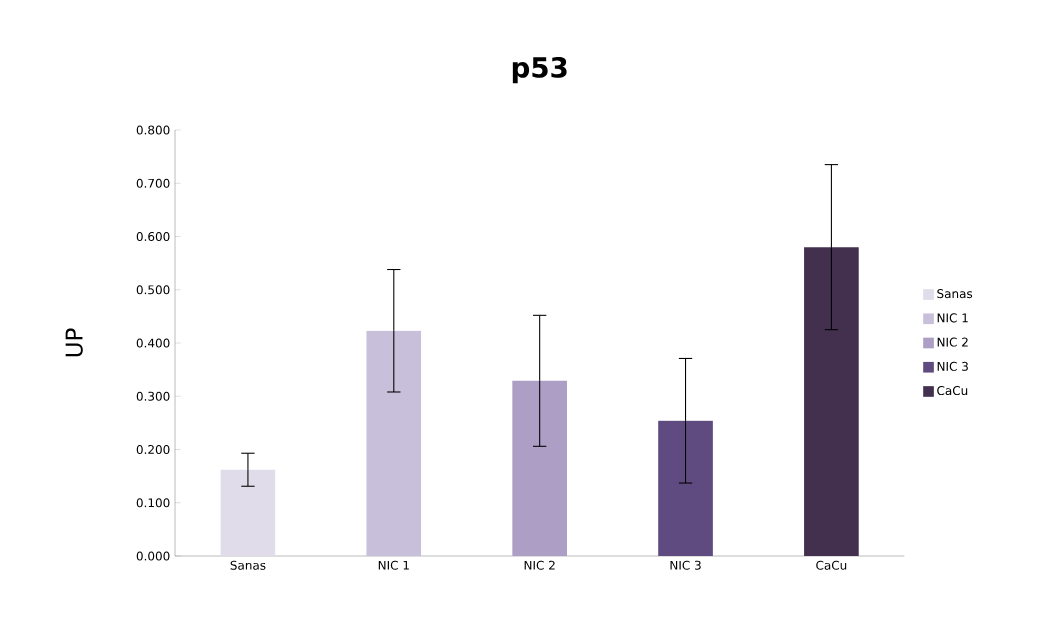 This screenshot has width=1039, height=629. I want to click on y-tick-label: 0.200, so click(153, 449).